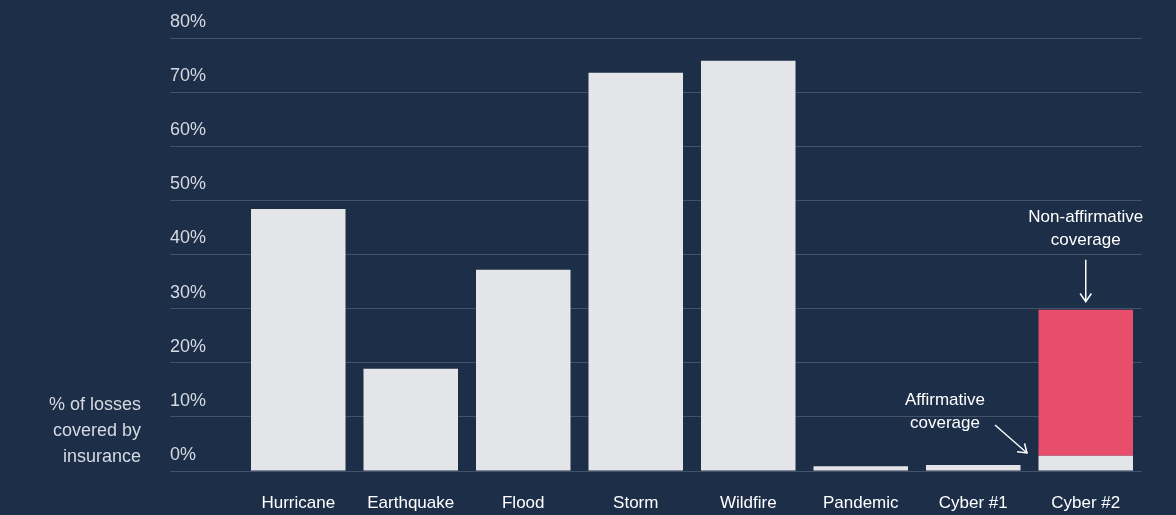 This screenshot has height=515, width=1176. I want to click on x-tick-label: Cyber #1, so click(973, 502).